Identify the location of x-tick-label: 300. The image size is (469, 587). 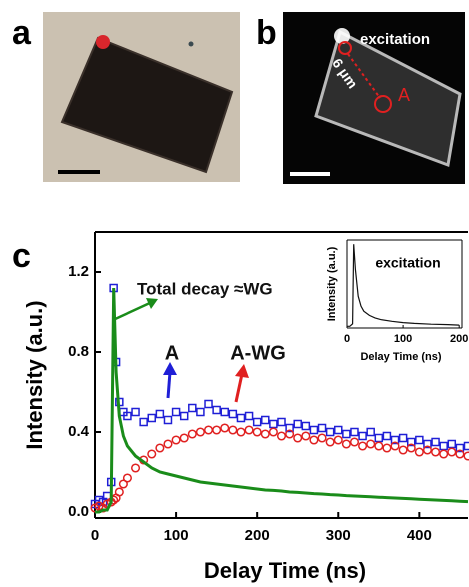
(338, 535).